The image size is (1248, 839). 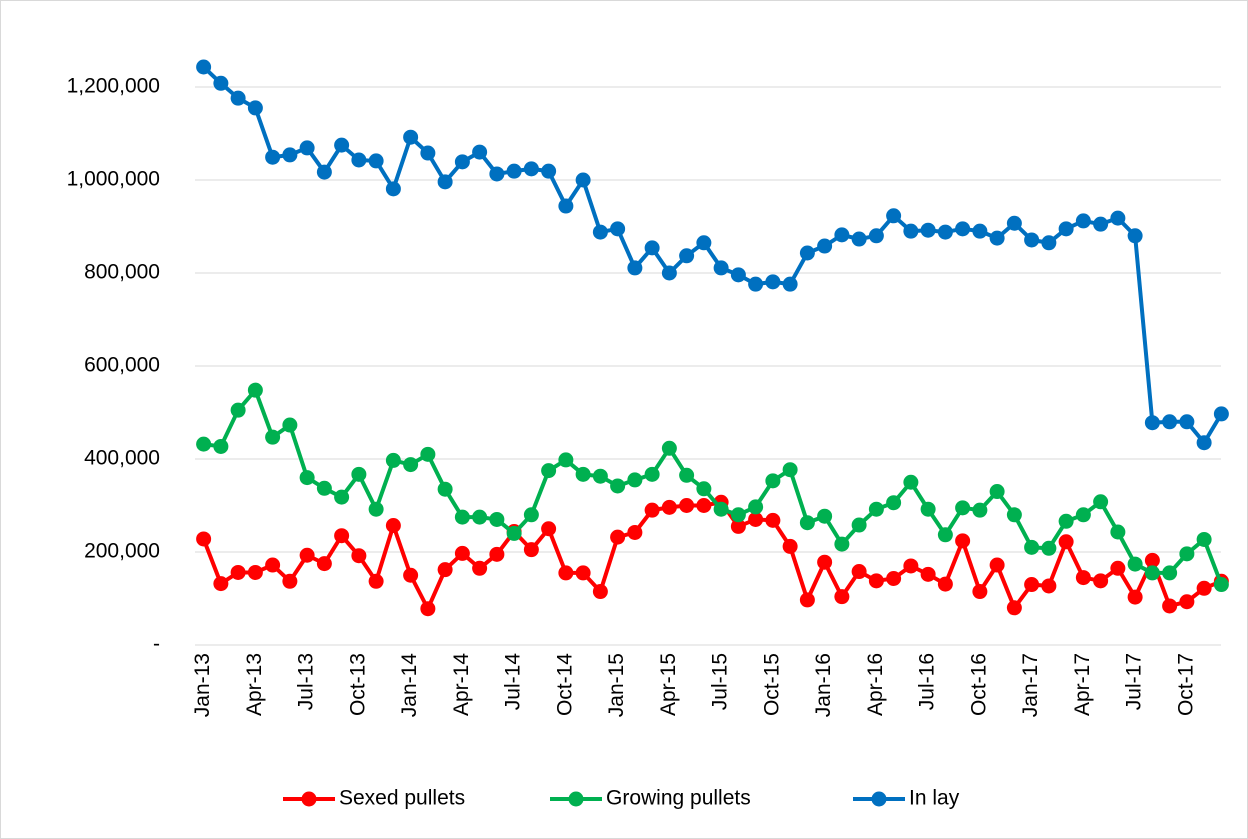 What do you see at coordinates (122, 365) in the screenshot?
I see `y-tick-label: 600,000` at bounding box center [122, 365].